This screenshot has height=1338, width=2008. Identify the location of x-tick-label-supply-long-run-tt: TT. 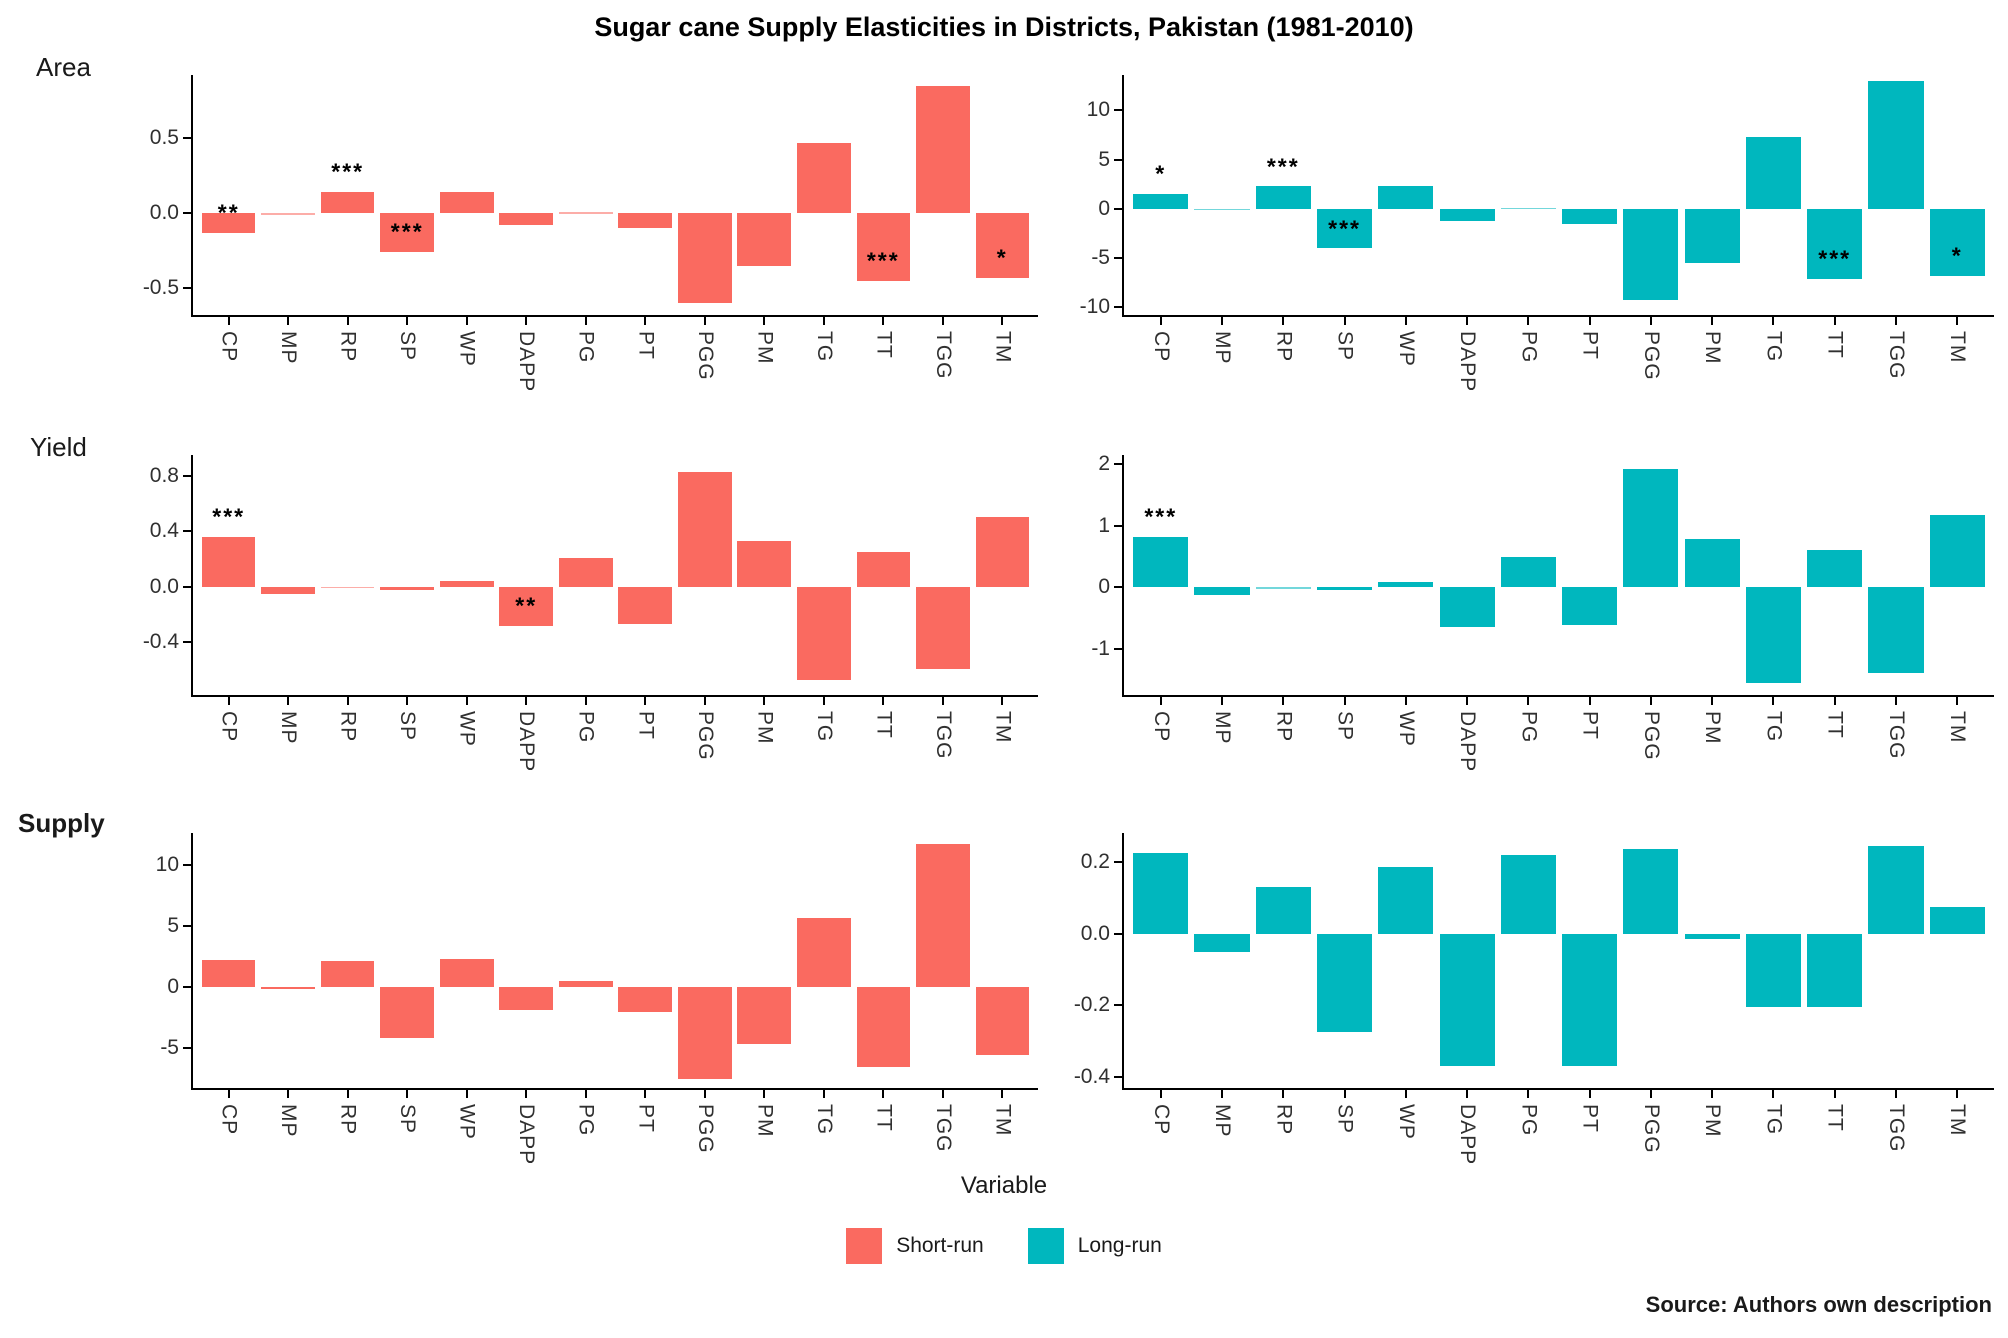
(1835, 1118).